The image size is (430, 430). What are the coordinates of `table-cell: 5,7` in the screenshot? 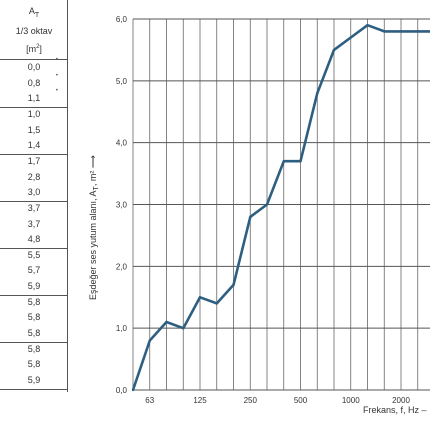 It's located at (34, 270).